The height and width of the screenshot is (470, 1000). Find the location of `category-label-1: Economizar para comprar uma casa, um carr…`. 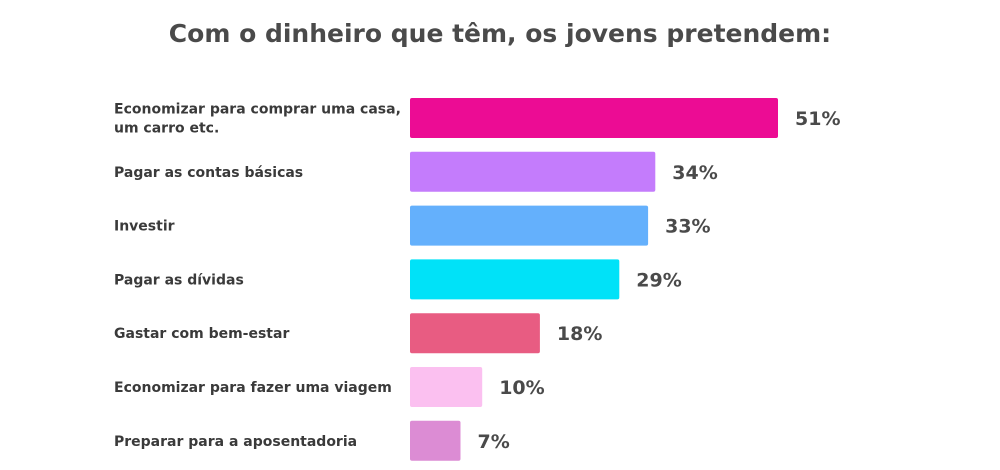

category-label-1: Economizar para comprar uma casa, um carr… is located at coordinates (257, 119).